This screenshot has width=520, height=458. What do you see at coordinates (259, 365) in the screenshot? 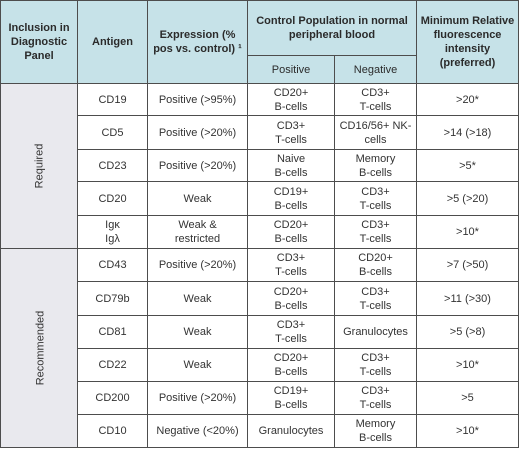
I see `table-row: CD22 Weak CD20+ B-cells CD3+ T-cells >10*` at bounding box center [259, 365].